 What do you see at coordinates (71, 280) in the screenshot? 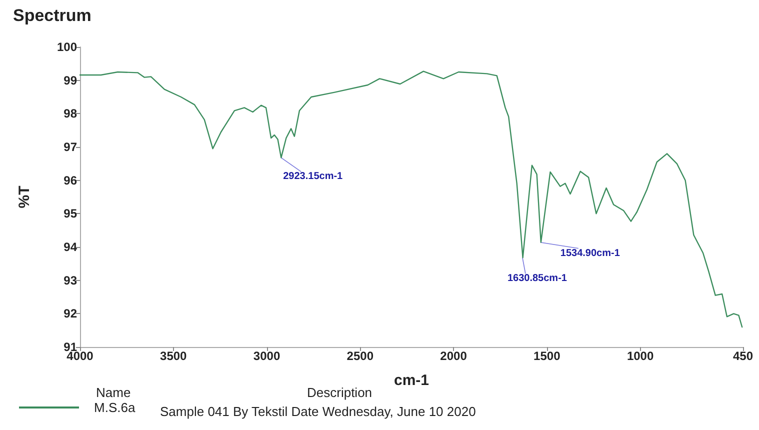
I see `y-tick-label: 93` at bounding box center [71, 280].